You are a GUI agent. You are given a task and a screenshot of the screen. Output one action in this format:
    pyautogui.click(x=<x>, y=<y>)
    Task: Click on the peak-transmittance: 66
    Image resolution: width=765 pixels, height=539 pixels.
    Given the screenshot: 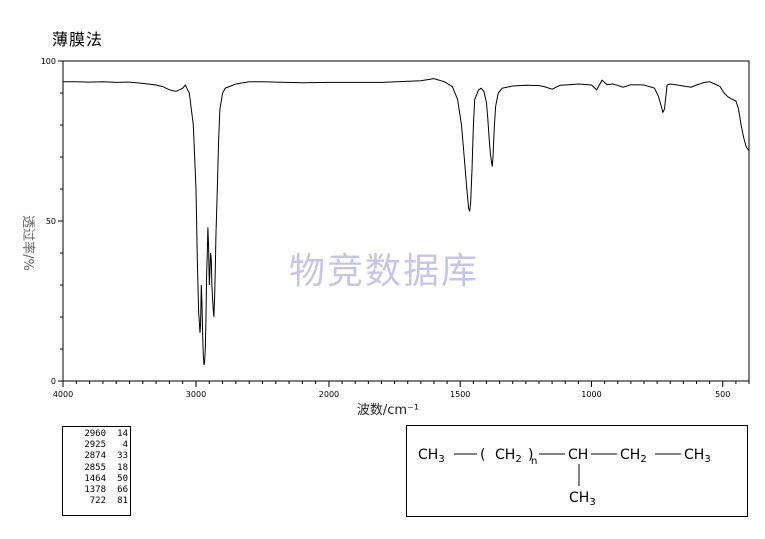 What is the action you would take?
    pyautogui.click(x=122, y=490)
    